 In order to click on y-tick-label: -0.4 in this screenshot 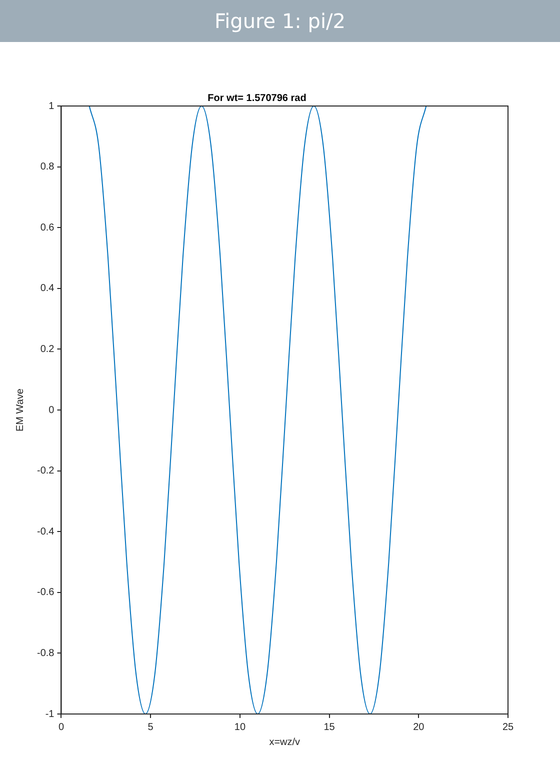, I will do `click(45, 532)`.